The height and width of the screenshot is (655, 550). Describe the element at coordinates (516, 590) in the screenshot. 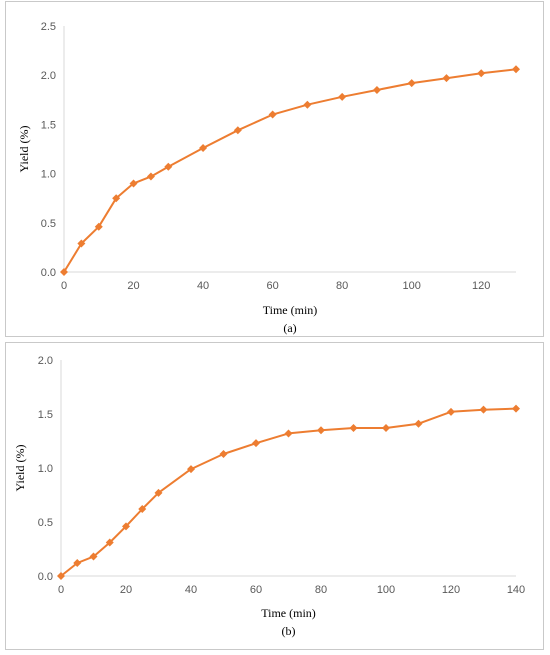

I see `x-tick-label: 140` at that location.